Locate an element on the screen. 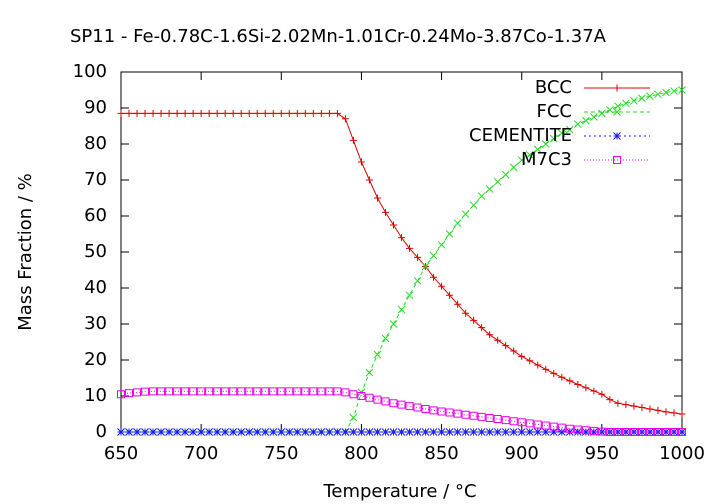 This screenshot has width=720, height=504. y-tick-label: 10 is located at coordinates (95, 395).